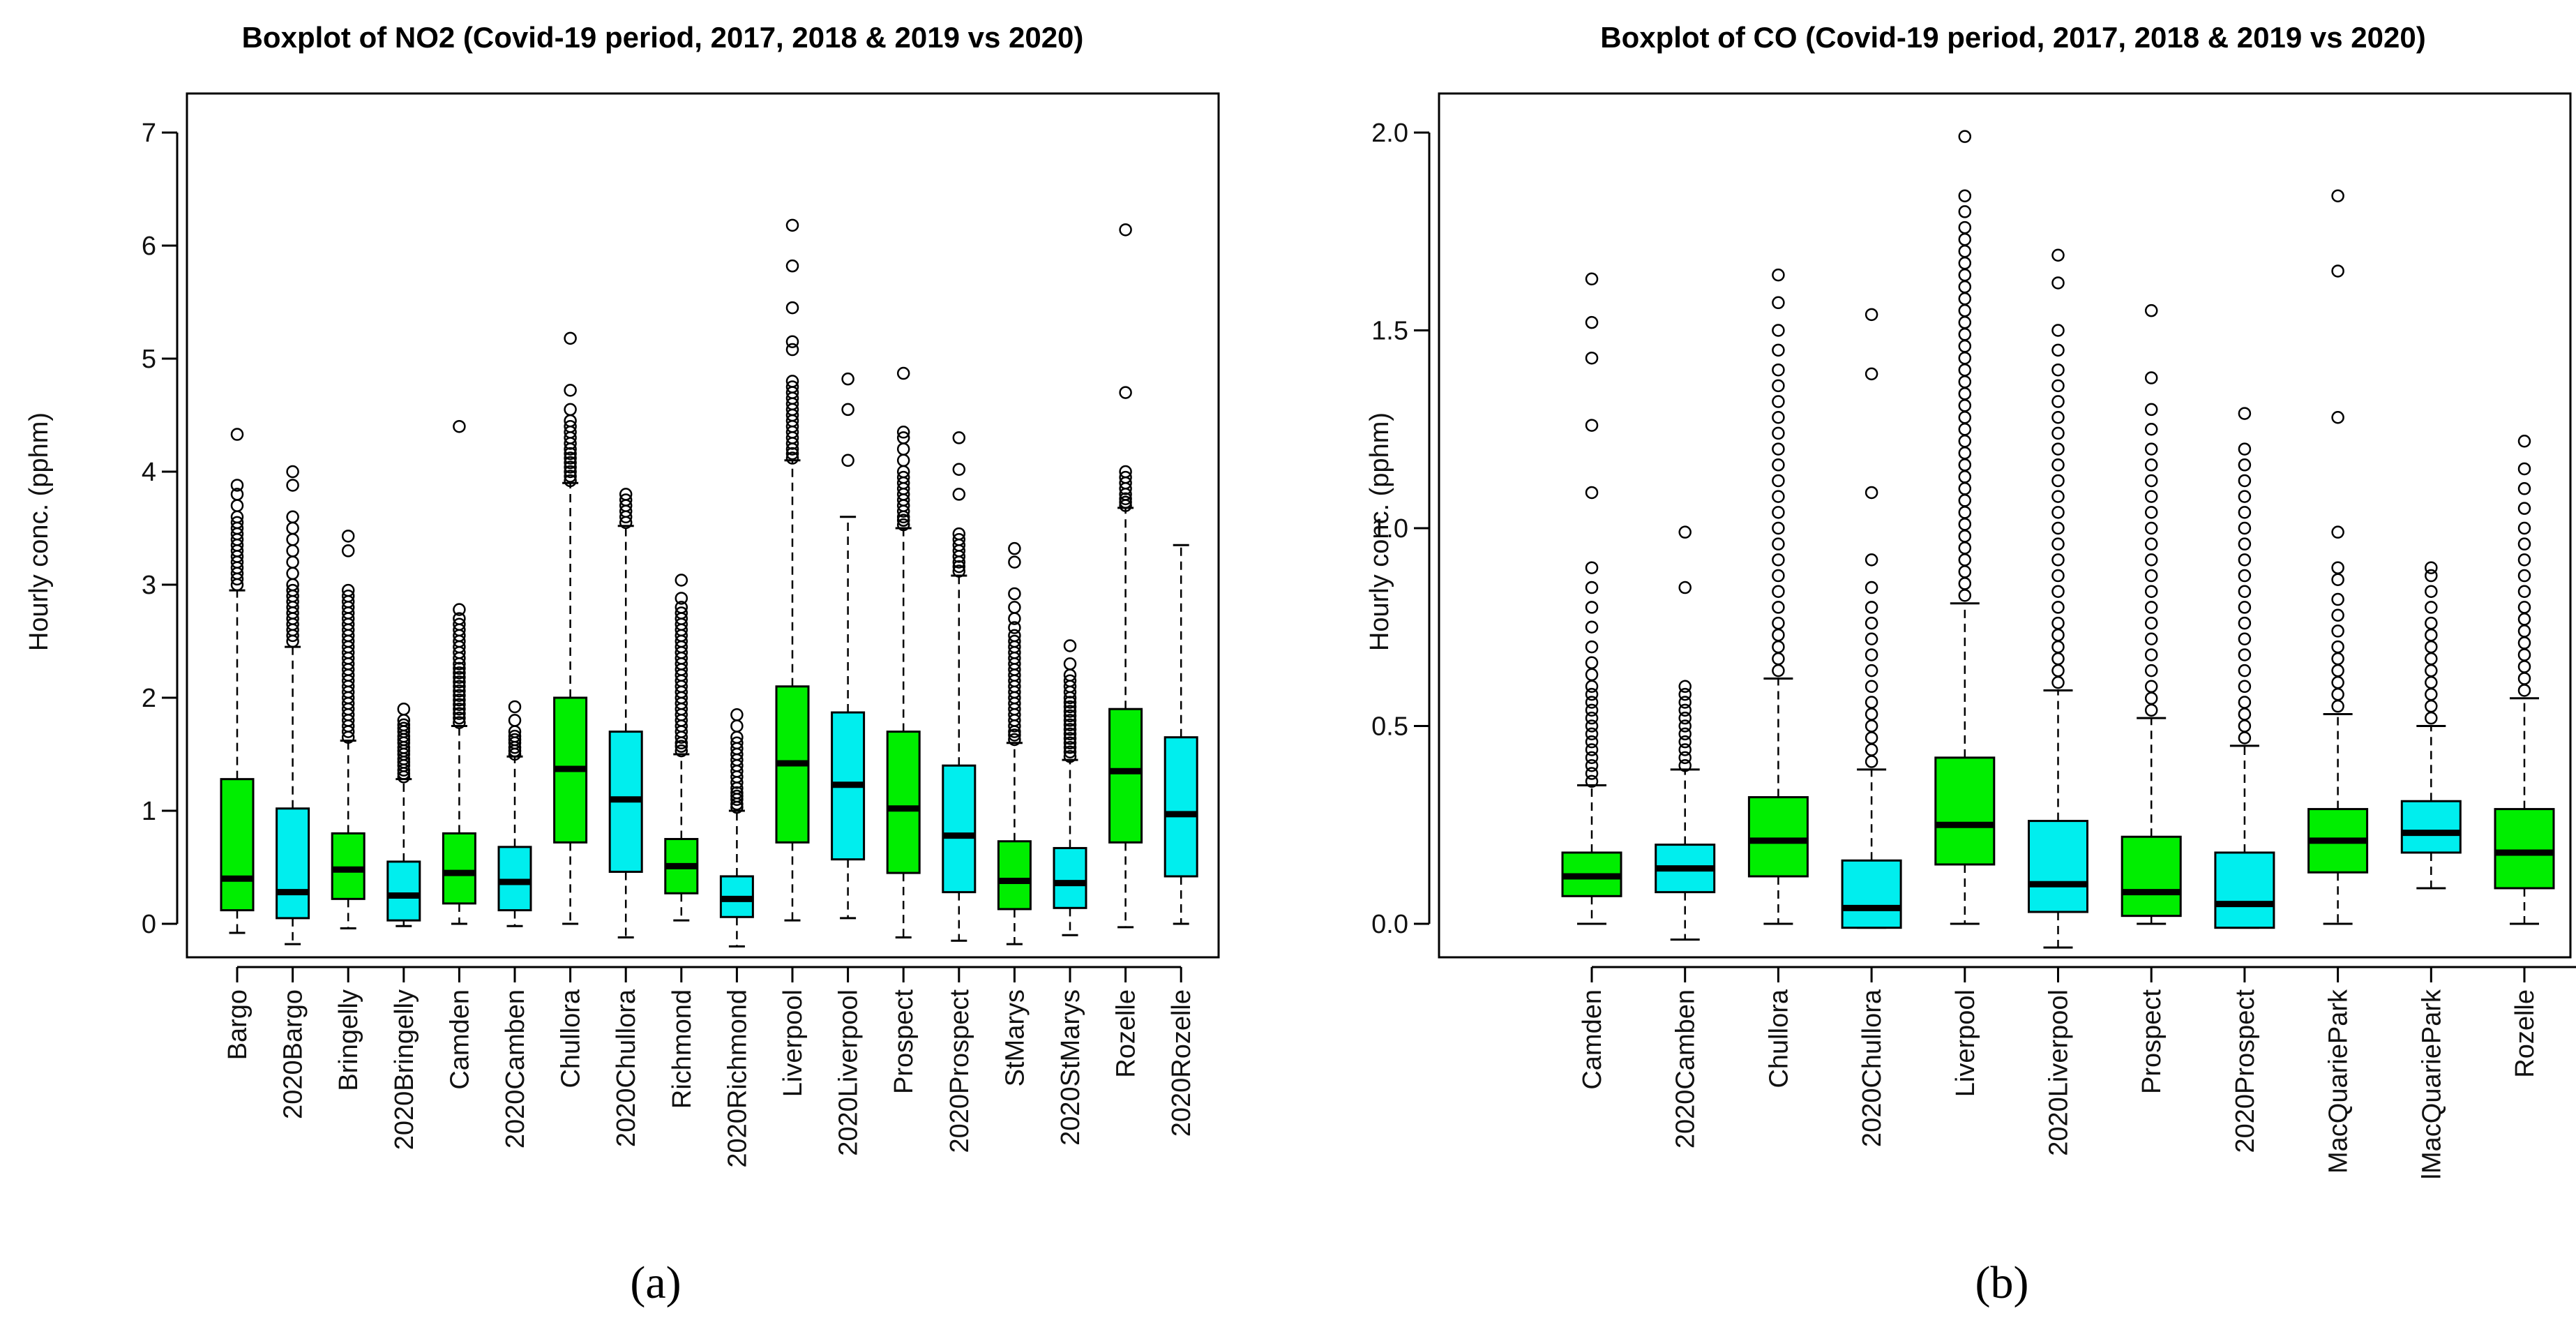 Image resolution: width=2576 pixels, height=1325 pixels. What do you see at coordinates (793, 1043) in the screenshot?
I see `x-tick-label: Liverpool` at bounding box center [793, 1043].